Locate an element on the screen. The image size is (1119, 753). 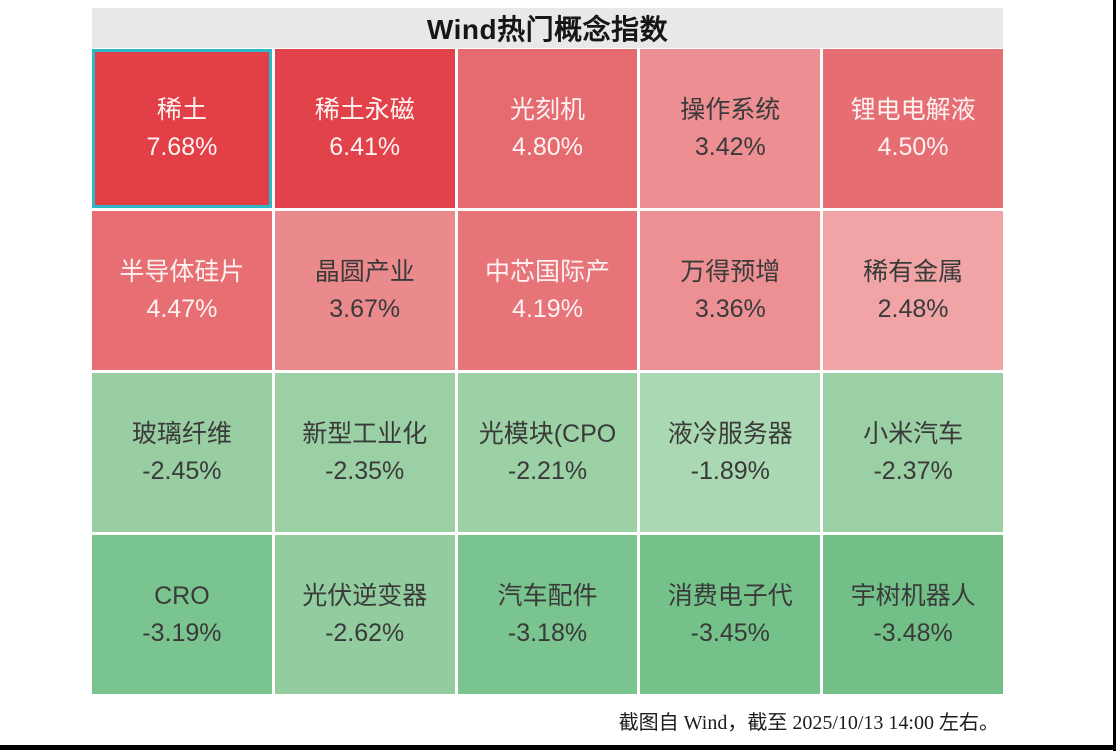
tile-name: 新型工业化 is located at coordinates (365, 433).